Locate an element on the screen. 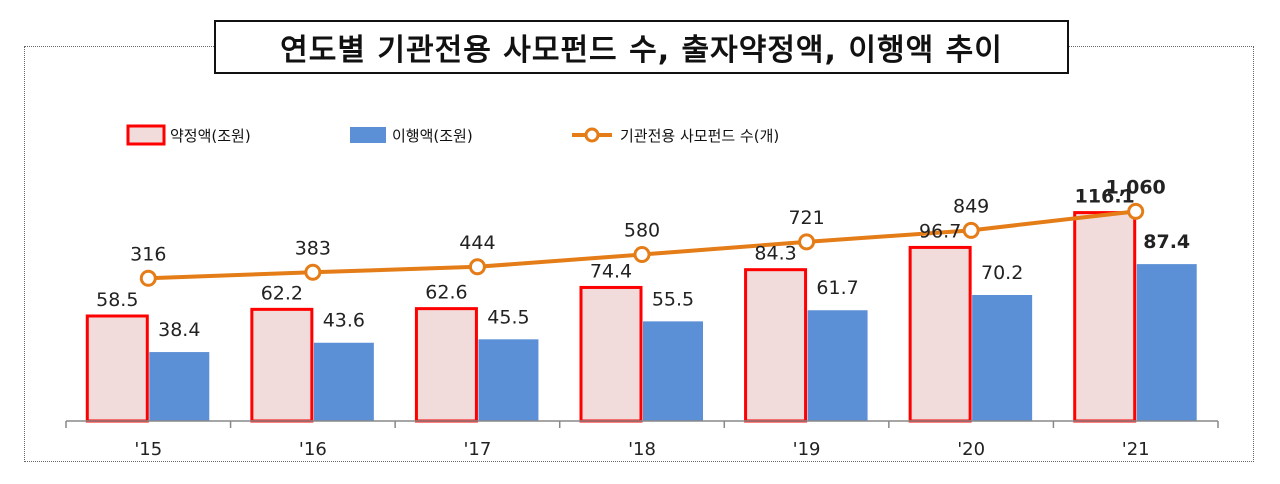 Image resolution: width=1280 pixels, height=484 pixels. commitment-value-label: 74.4 is located at coordinates (611, 271).